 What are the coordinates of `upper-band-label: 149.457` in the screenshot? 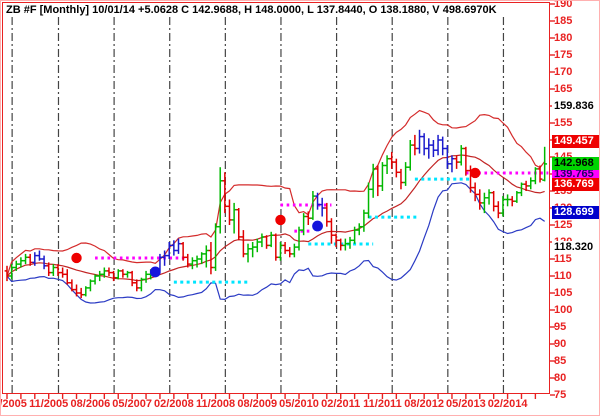 It's located at (575, 142).